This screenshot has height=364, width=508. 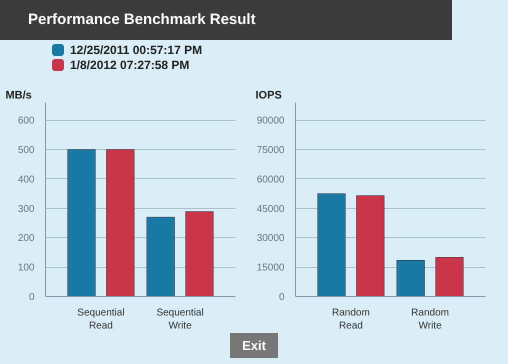 I want to click on y-tick-label: 200, so click(x=26, y=238).